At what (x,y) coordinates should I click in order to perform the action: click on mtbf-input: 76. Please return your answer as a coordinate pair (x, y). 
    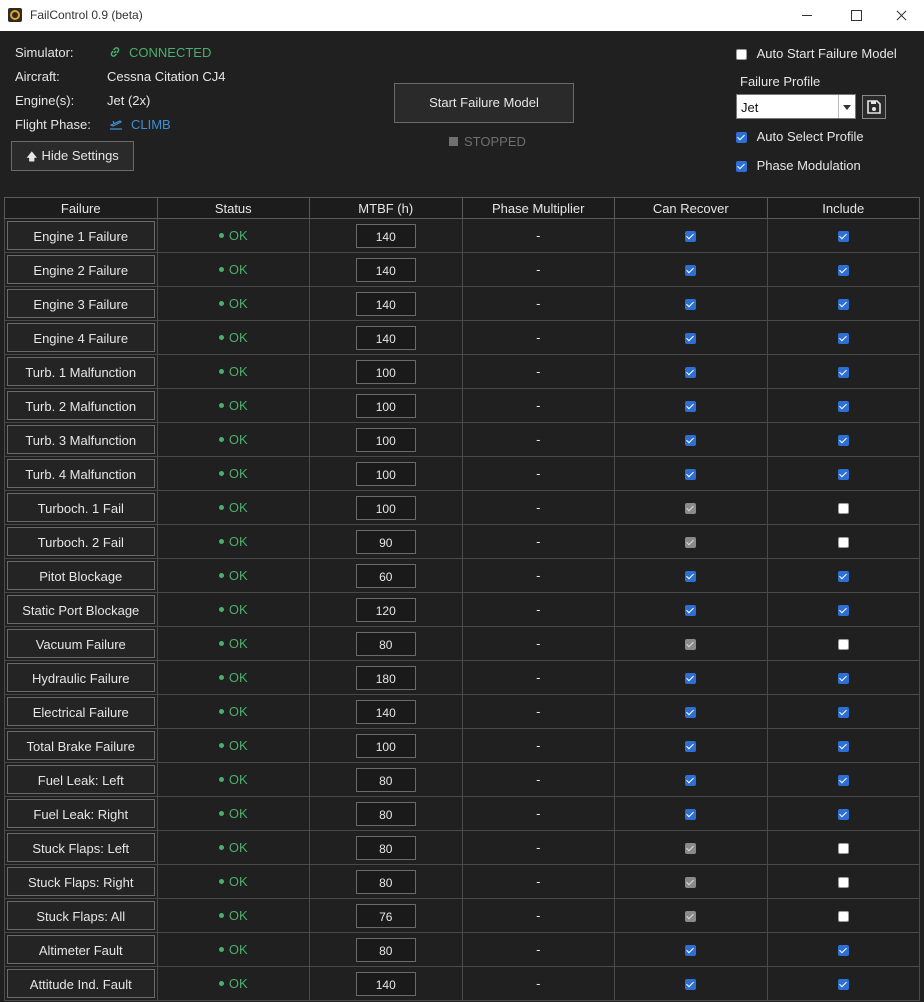
    Looking at the image, I should click on (385, 915).